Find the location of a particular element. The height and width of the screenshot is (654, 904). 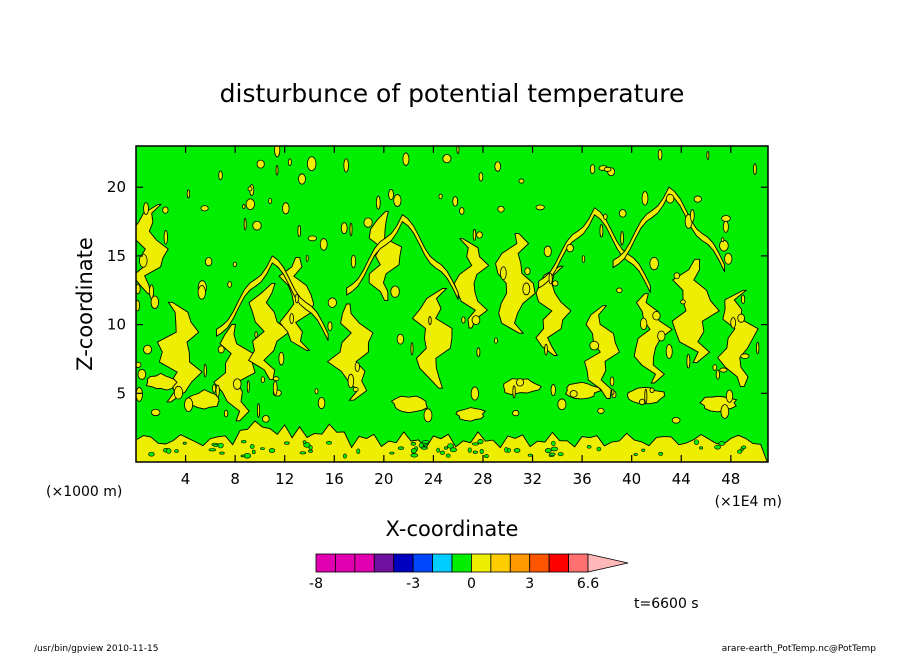

colorbar-label: 6.6 is located at coordinates (588, 584).